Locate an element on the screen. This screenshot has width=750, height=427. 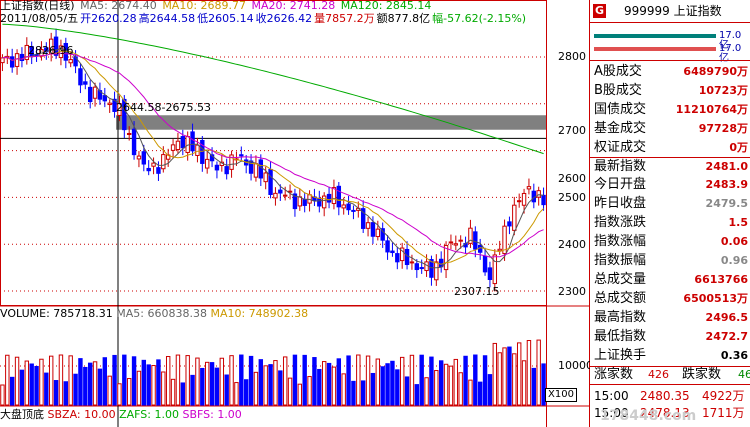
breadth-row: 涨家数 426 跌家数 46 is located at coordinates (671, 374).